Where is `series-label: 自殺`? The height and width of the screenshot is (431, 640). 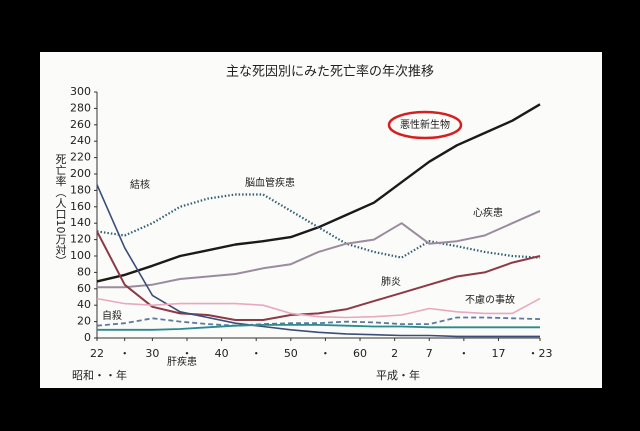
series-label: 自殺 is located at coordinates (112, 315).